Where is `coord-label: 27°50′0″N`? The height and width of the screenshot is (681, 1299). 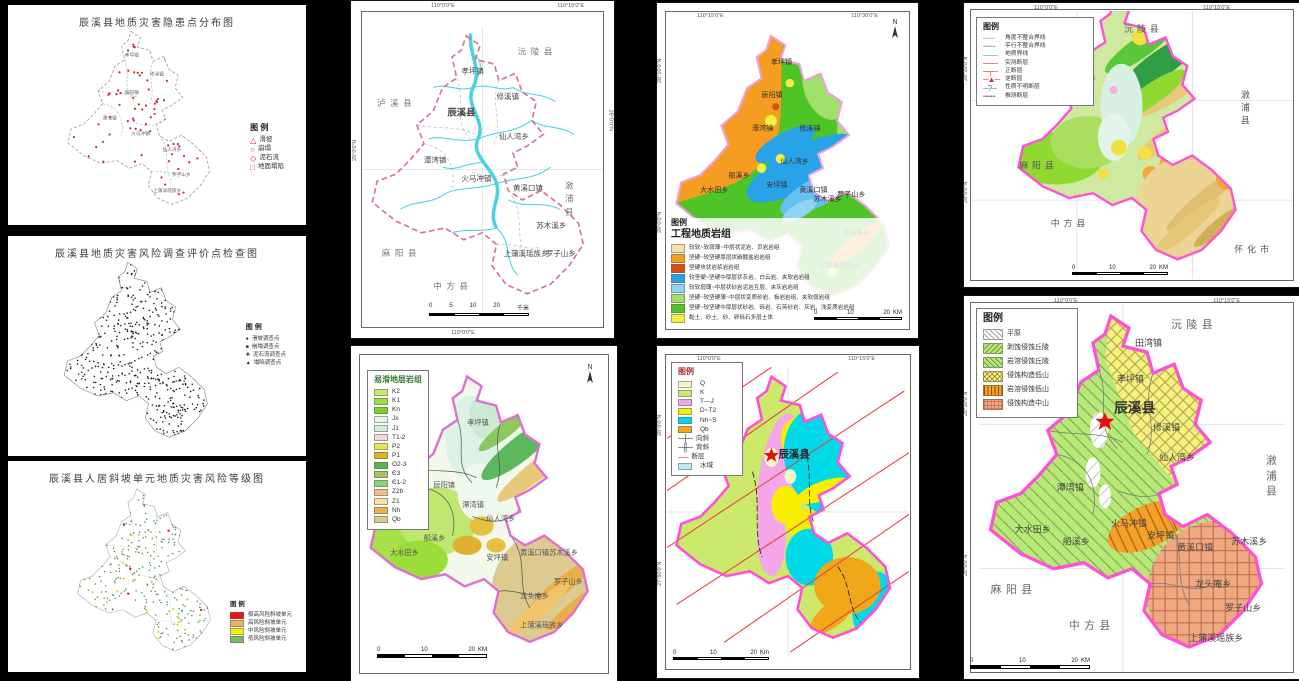
coord-label: 27°50′0″N is located at coordinates (660, 573).